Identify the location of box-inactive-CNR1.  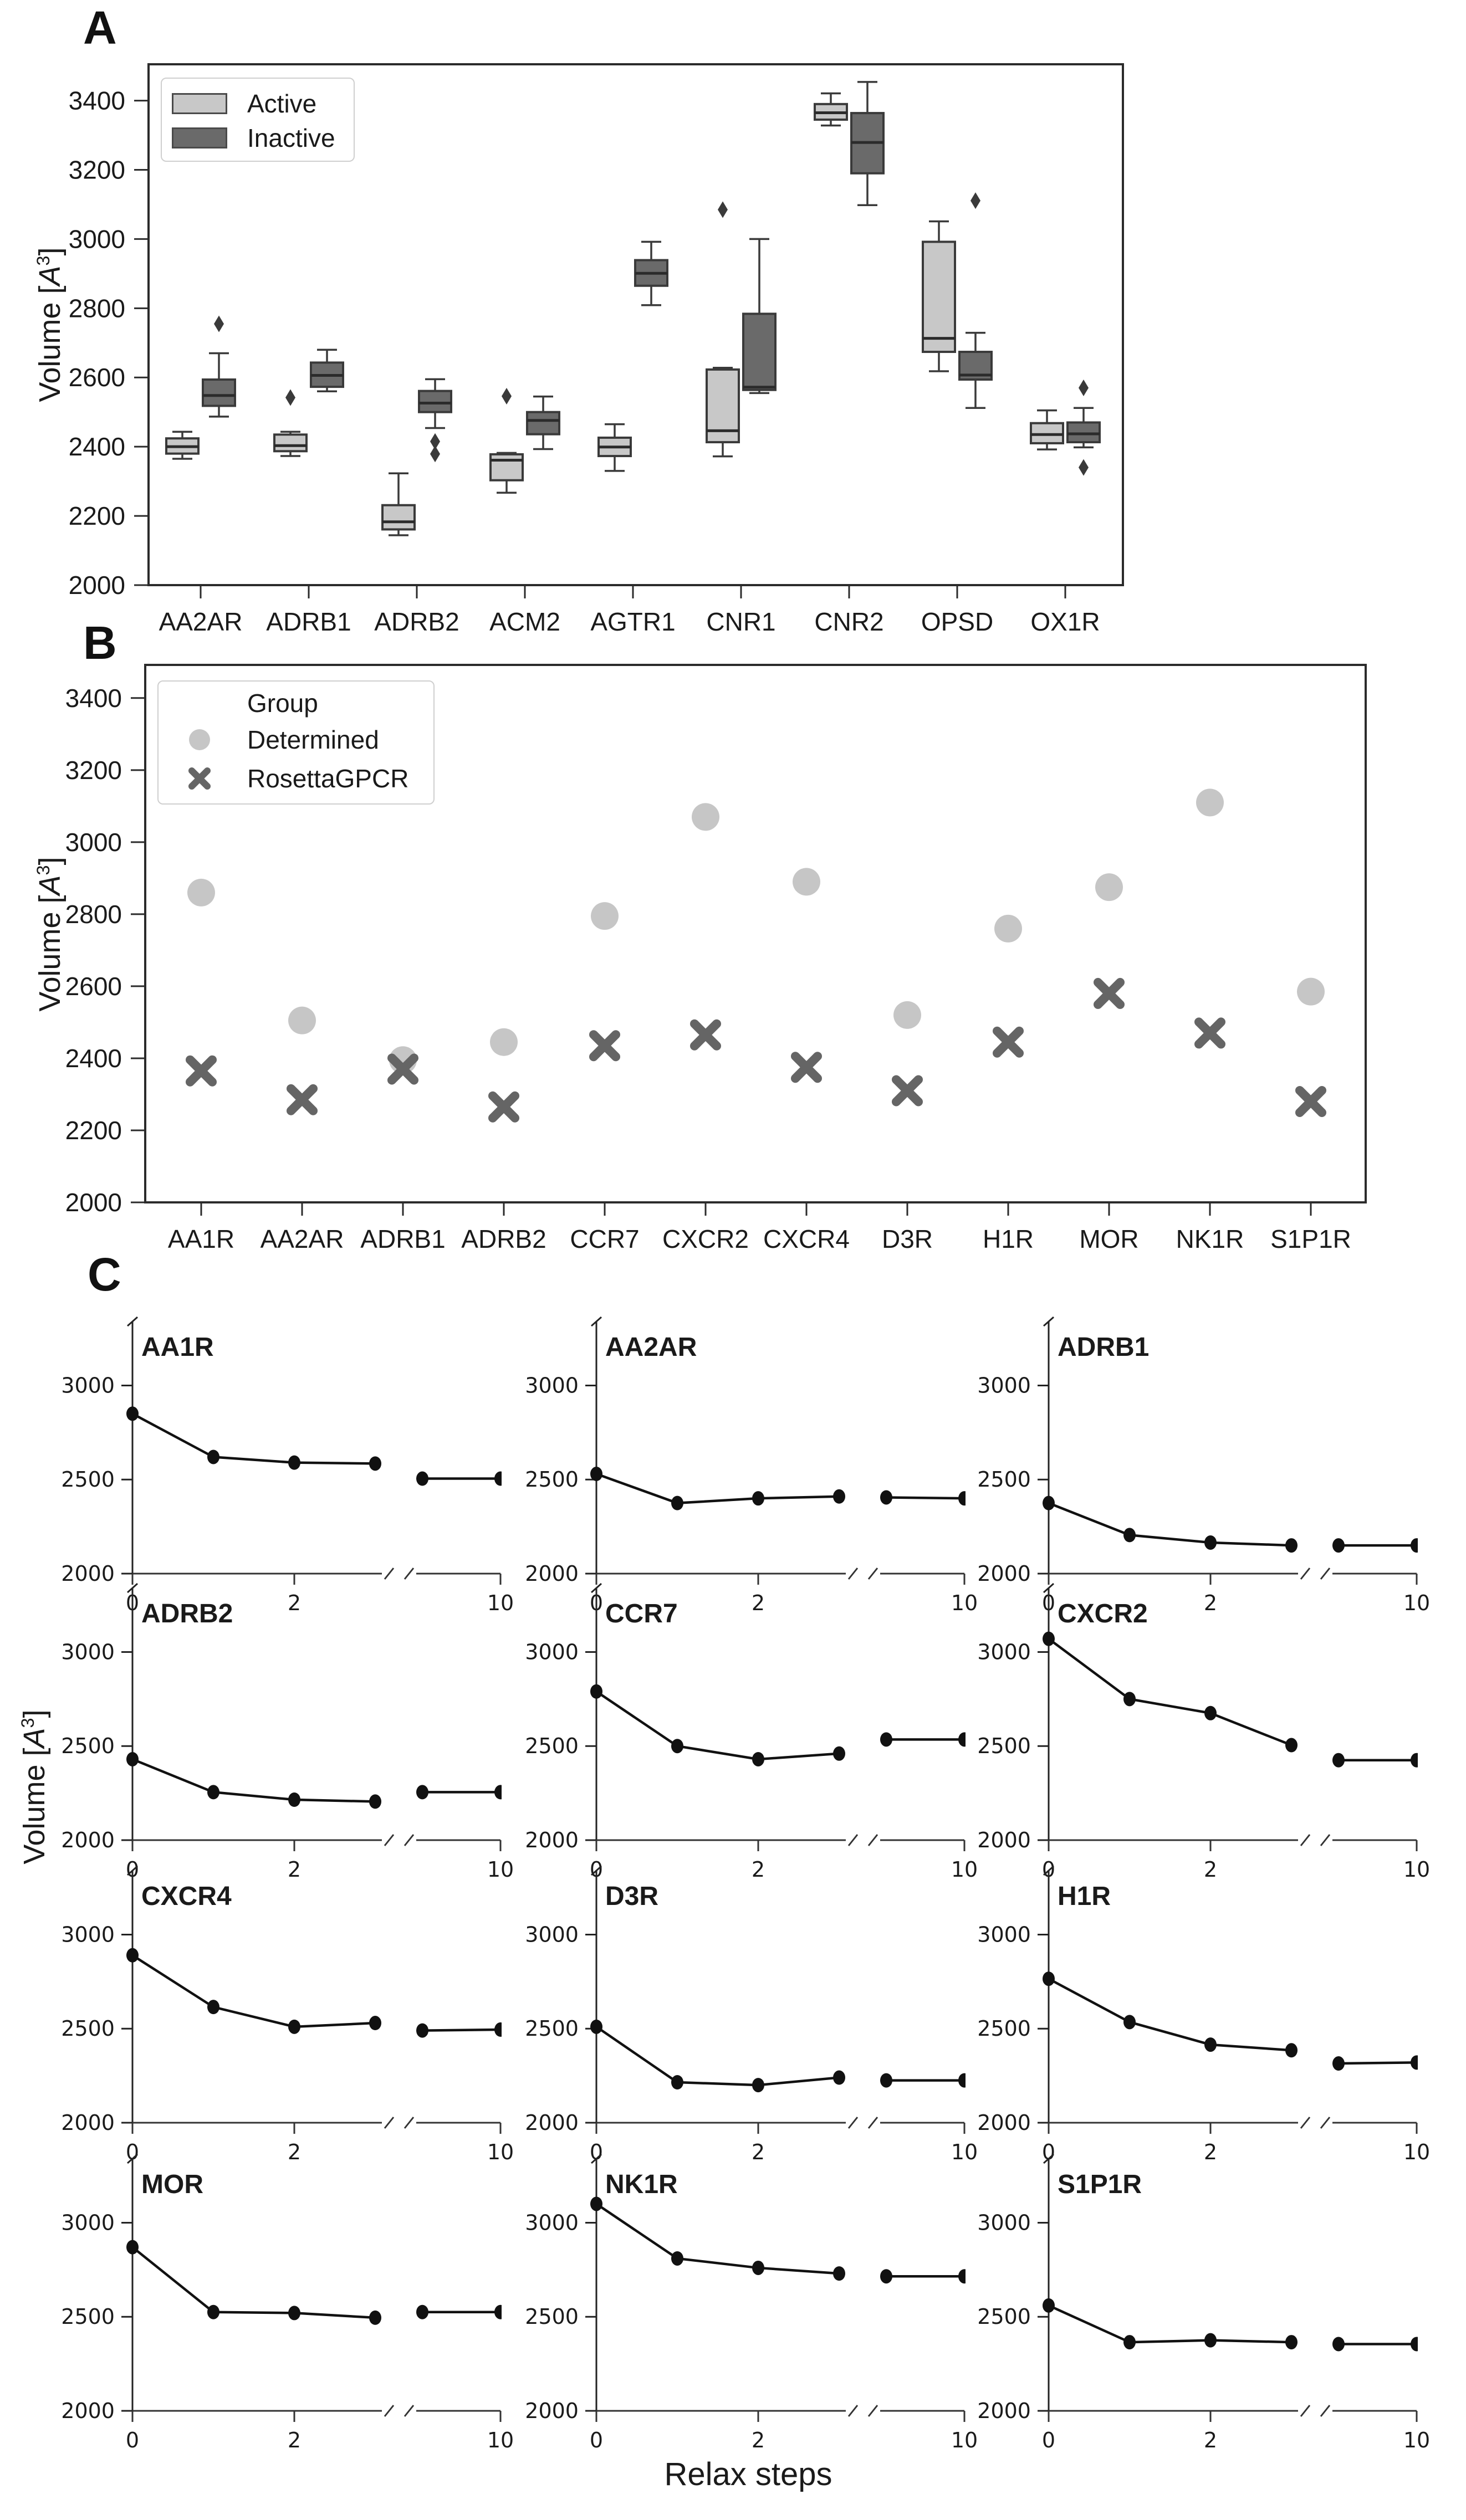
(759, 317).